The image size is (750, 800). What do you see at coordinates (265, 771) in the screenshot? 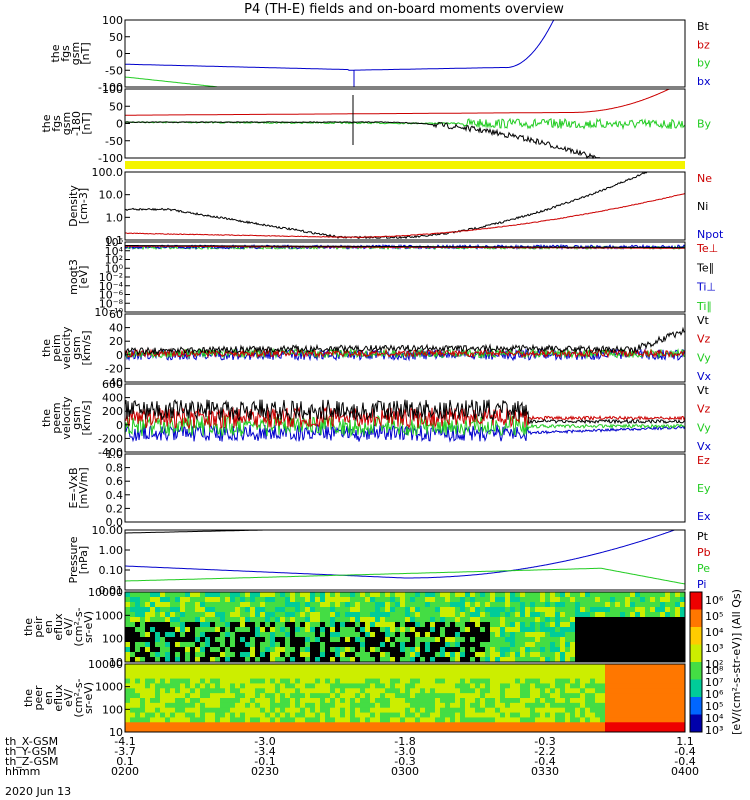
I see `xaxis-tick: 0230` at bounding box center [265, 771].